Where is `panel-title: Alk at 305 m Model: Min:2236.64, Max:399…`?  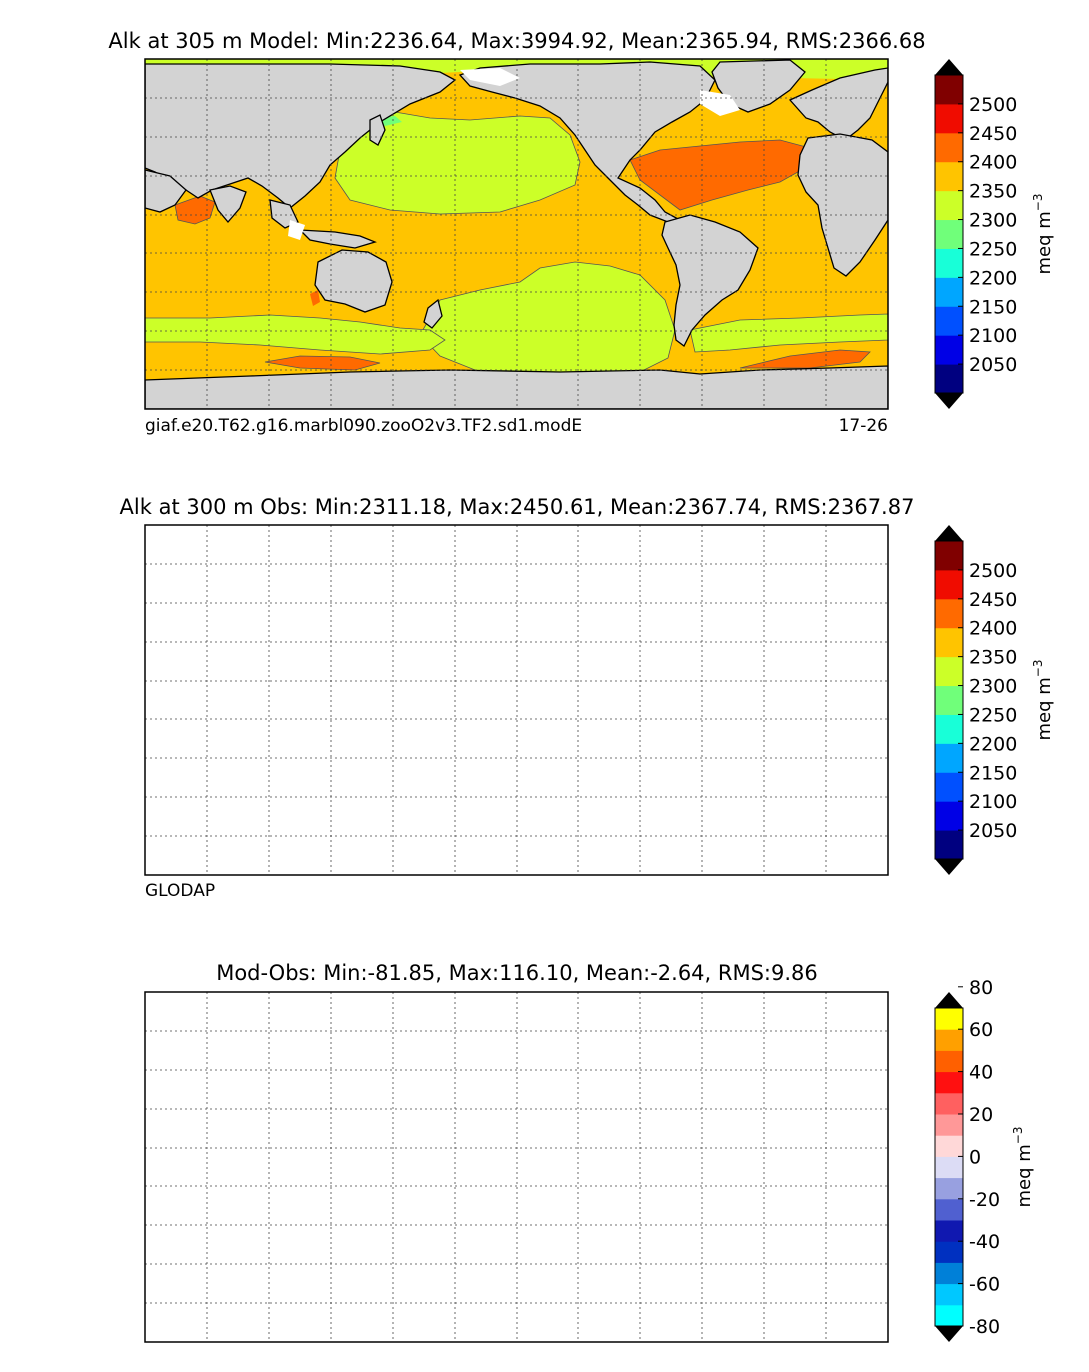
panel-title: Alk at 305 m Model: Min:2236.64, Max:399… is located at coordinates (516, 41).